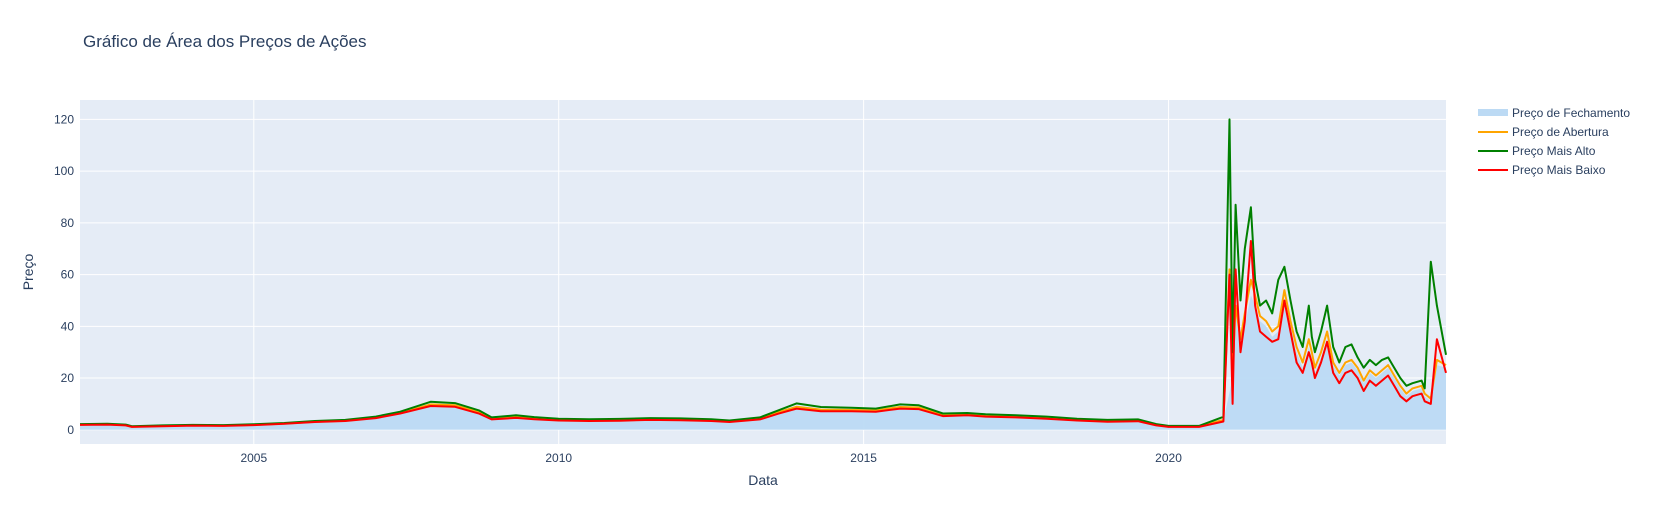  Describe the element at coordinates (863, 458) in the screenshot. I see `x-tick-label: 2015` at that location.